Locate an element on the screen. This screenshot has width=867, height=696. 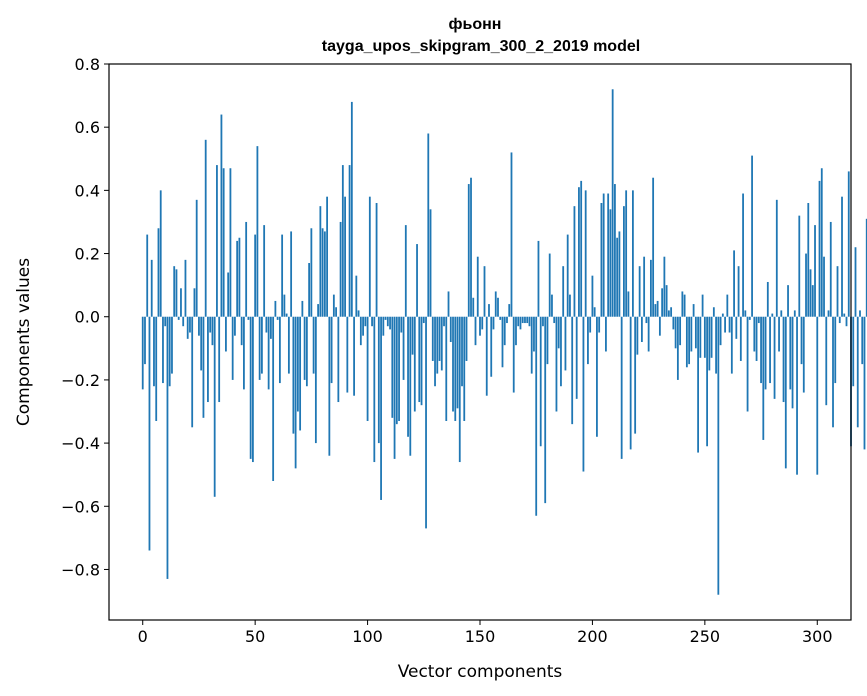
x-axis-label: Vector components is located at coordinates (480, 672).